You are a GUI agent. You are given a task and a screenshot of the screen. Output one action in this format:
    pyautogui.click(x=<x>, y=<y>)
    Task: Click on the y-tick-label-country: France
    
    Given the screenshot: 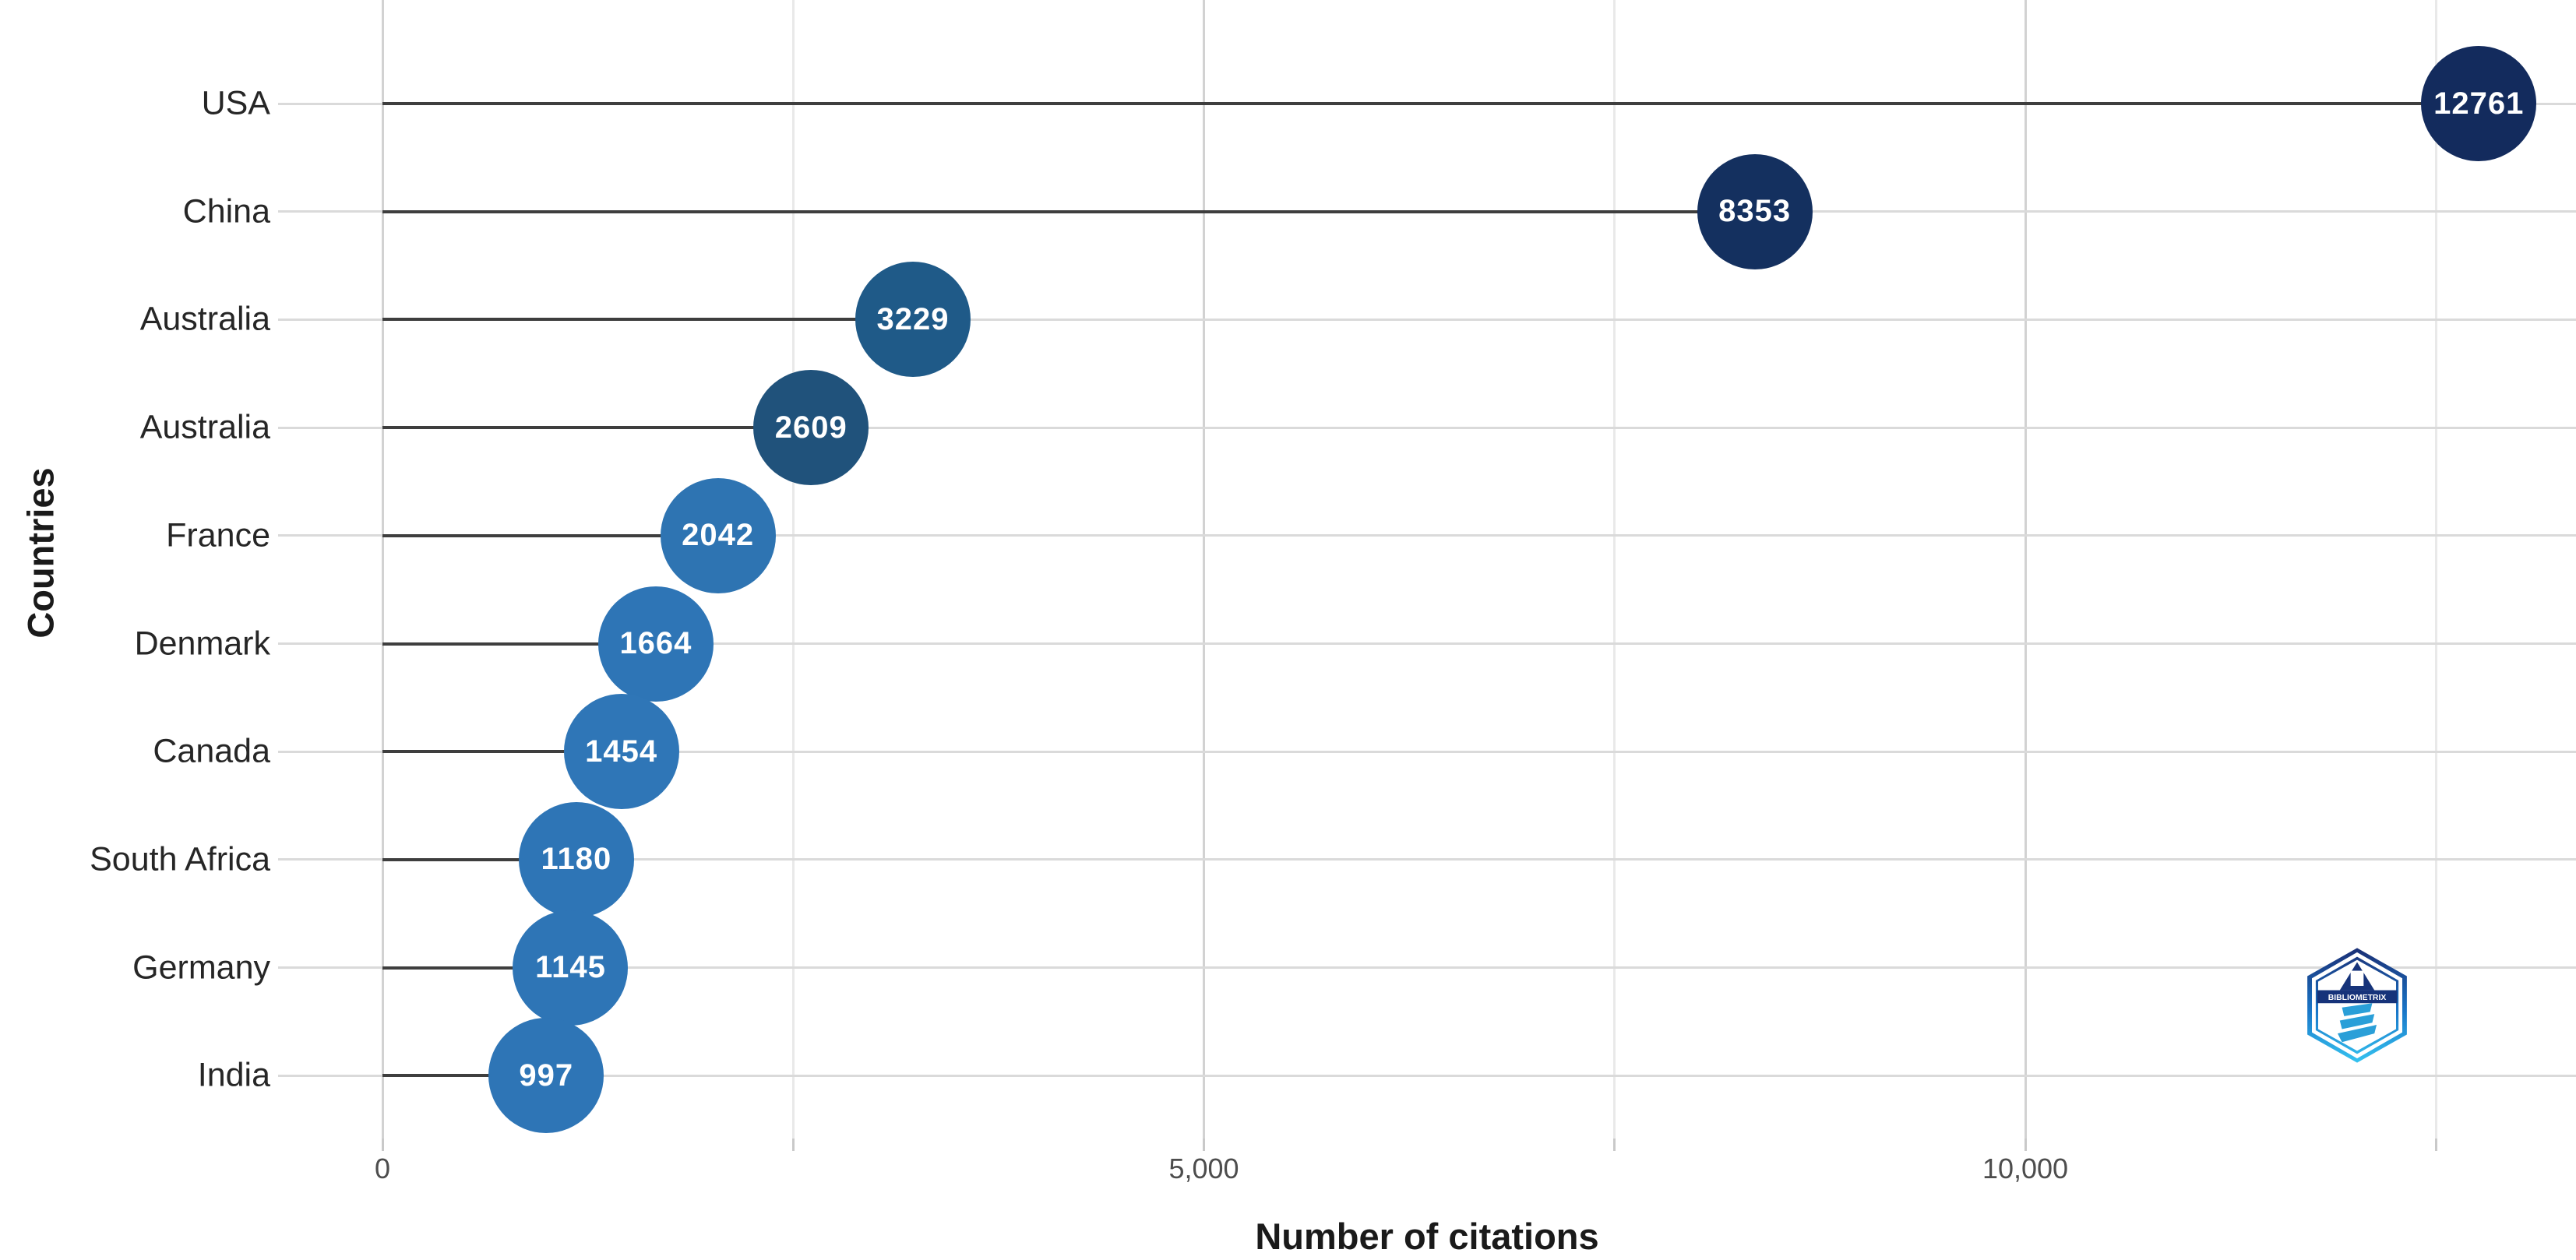 What is the action you would take?
    pyautogui.click(x=218, y=535)
    